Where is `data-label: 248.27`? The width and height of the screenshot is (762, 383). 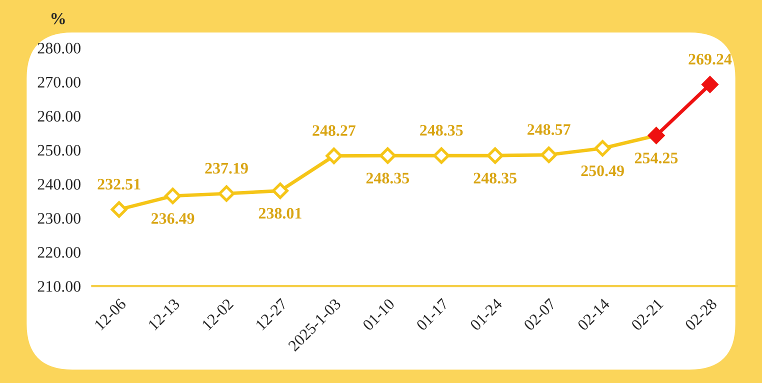
data-label: 248.27 is located at coordinates (334, 130).